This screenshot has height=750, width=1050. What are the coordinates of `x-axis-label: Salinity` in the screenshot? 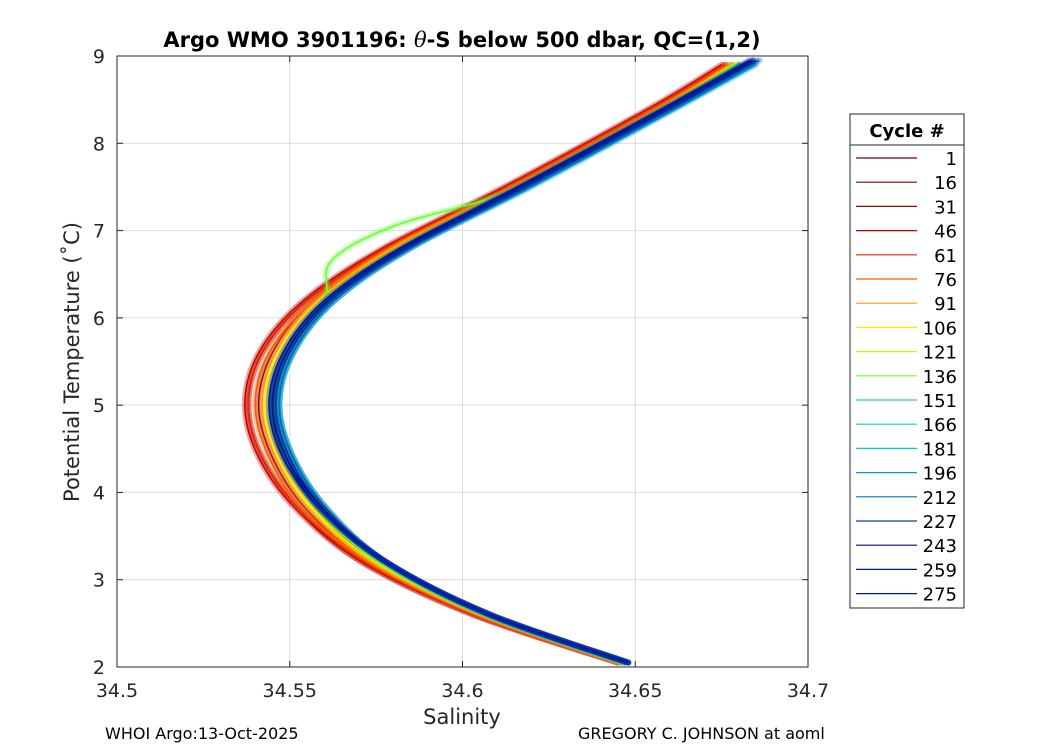 It's located at (462, 717).